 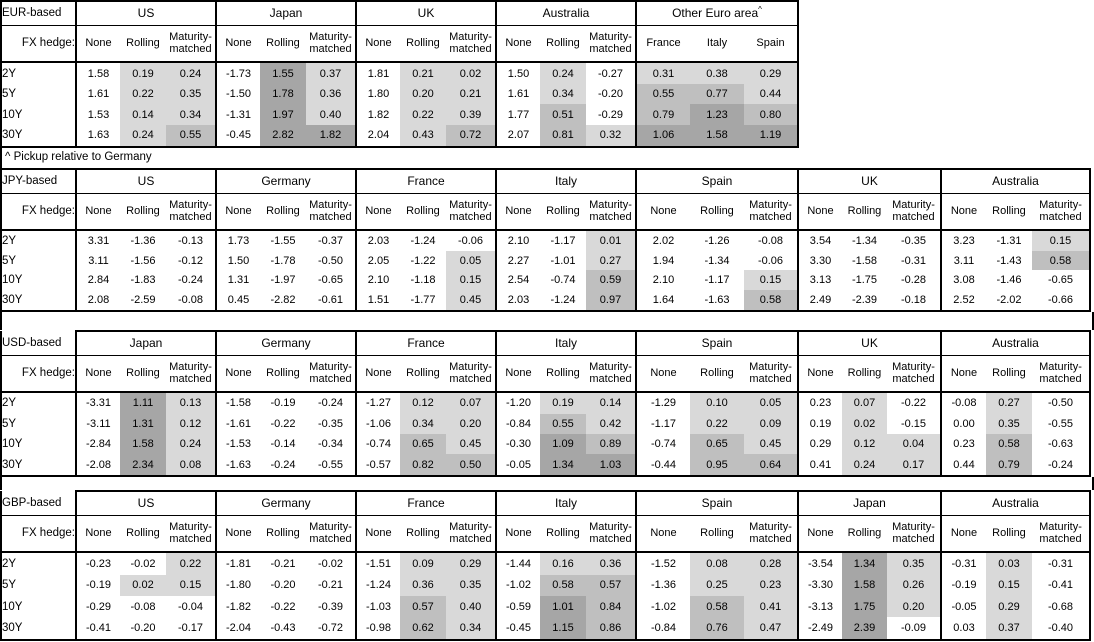 What do you see at coordinates (331, 136) in the screenshot?
I see `rate-cell: 1.82` at bounding box center [331, 136].